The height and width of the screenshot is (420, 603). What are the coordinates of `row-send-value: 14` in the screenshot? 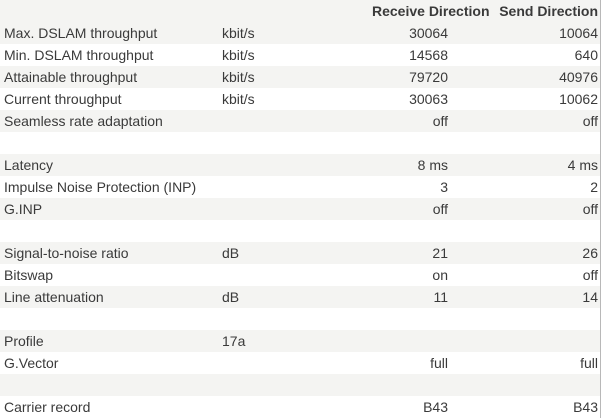 It's located at (590, 297).